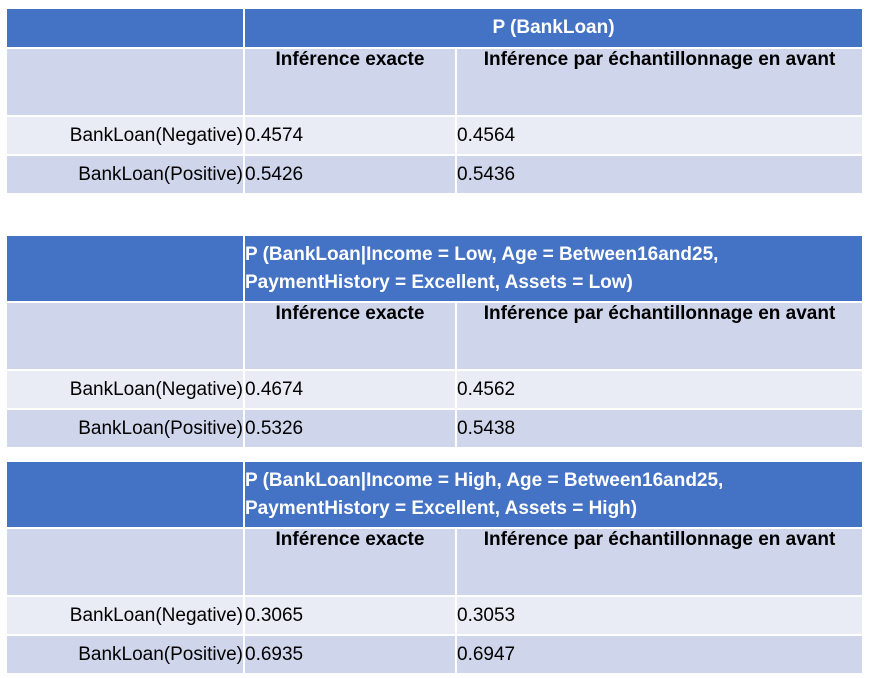 This screenshot has height=678, width=870. I want to click on exact-value: 0.6935, so click(350, 654).